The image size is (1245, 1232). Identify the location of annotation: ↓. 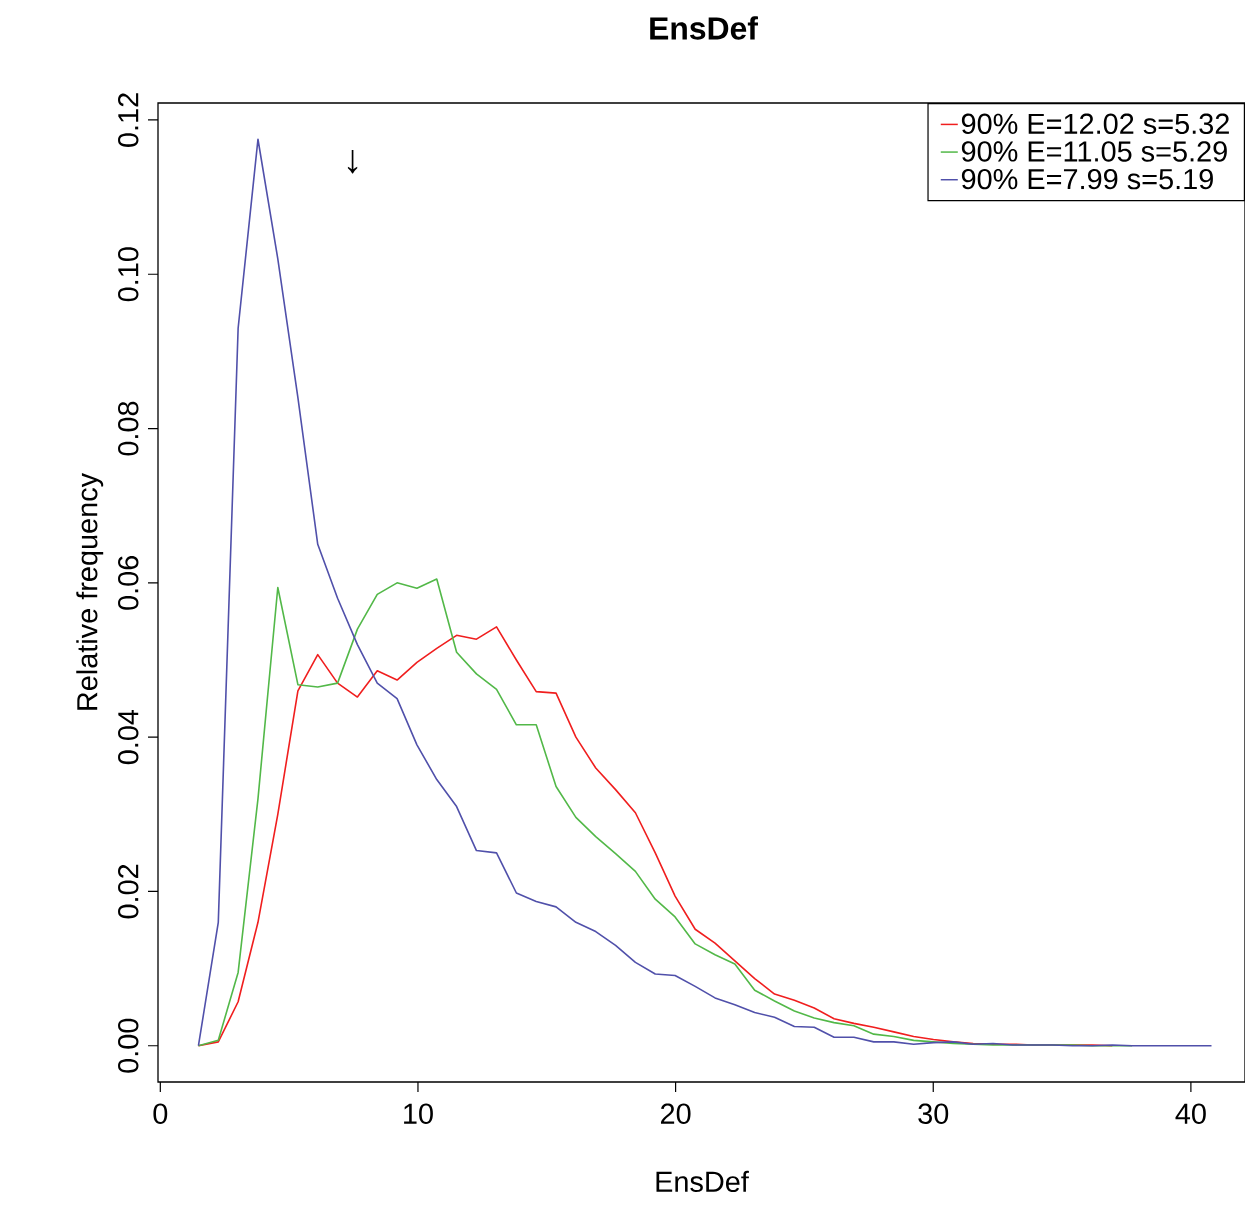
(352, 161).